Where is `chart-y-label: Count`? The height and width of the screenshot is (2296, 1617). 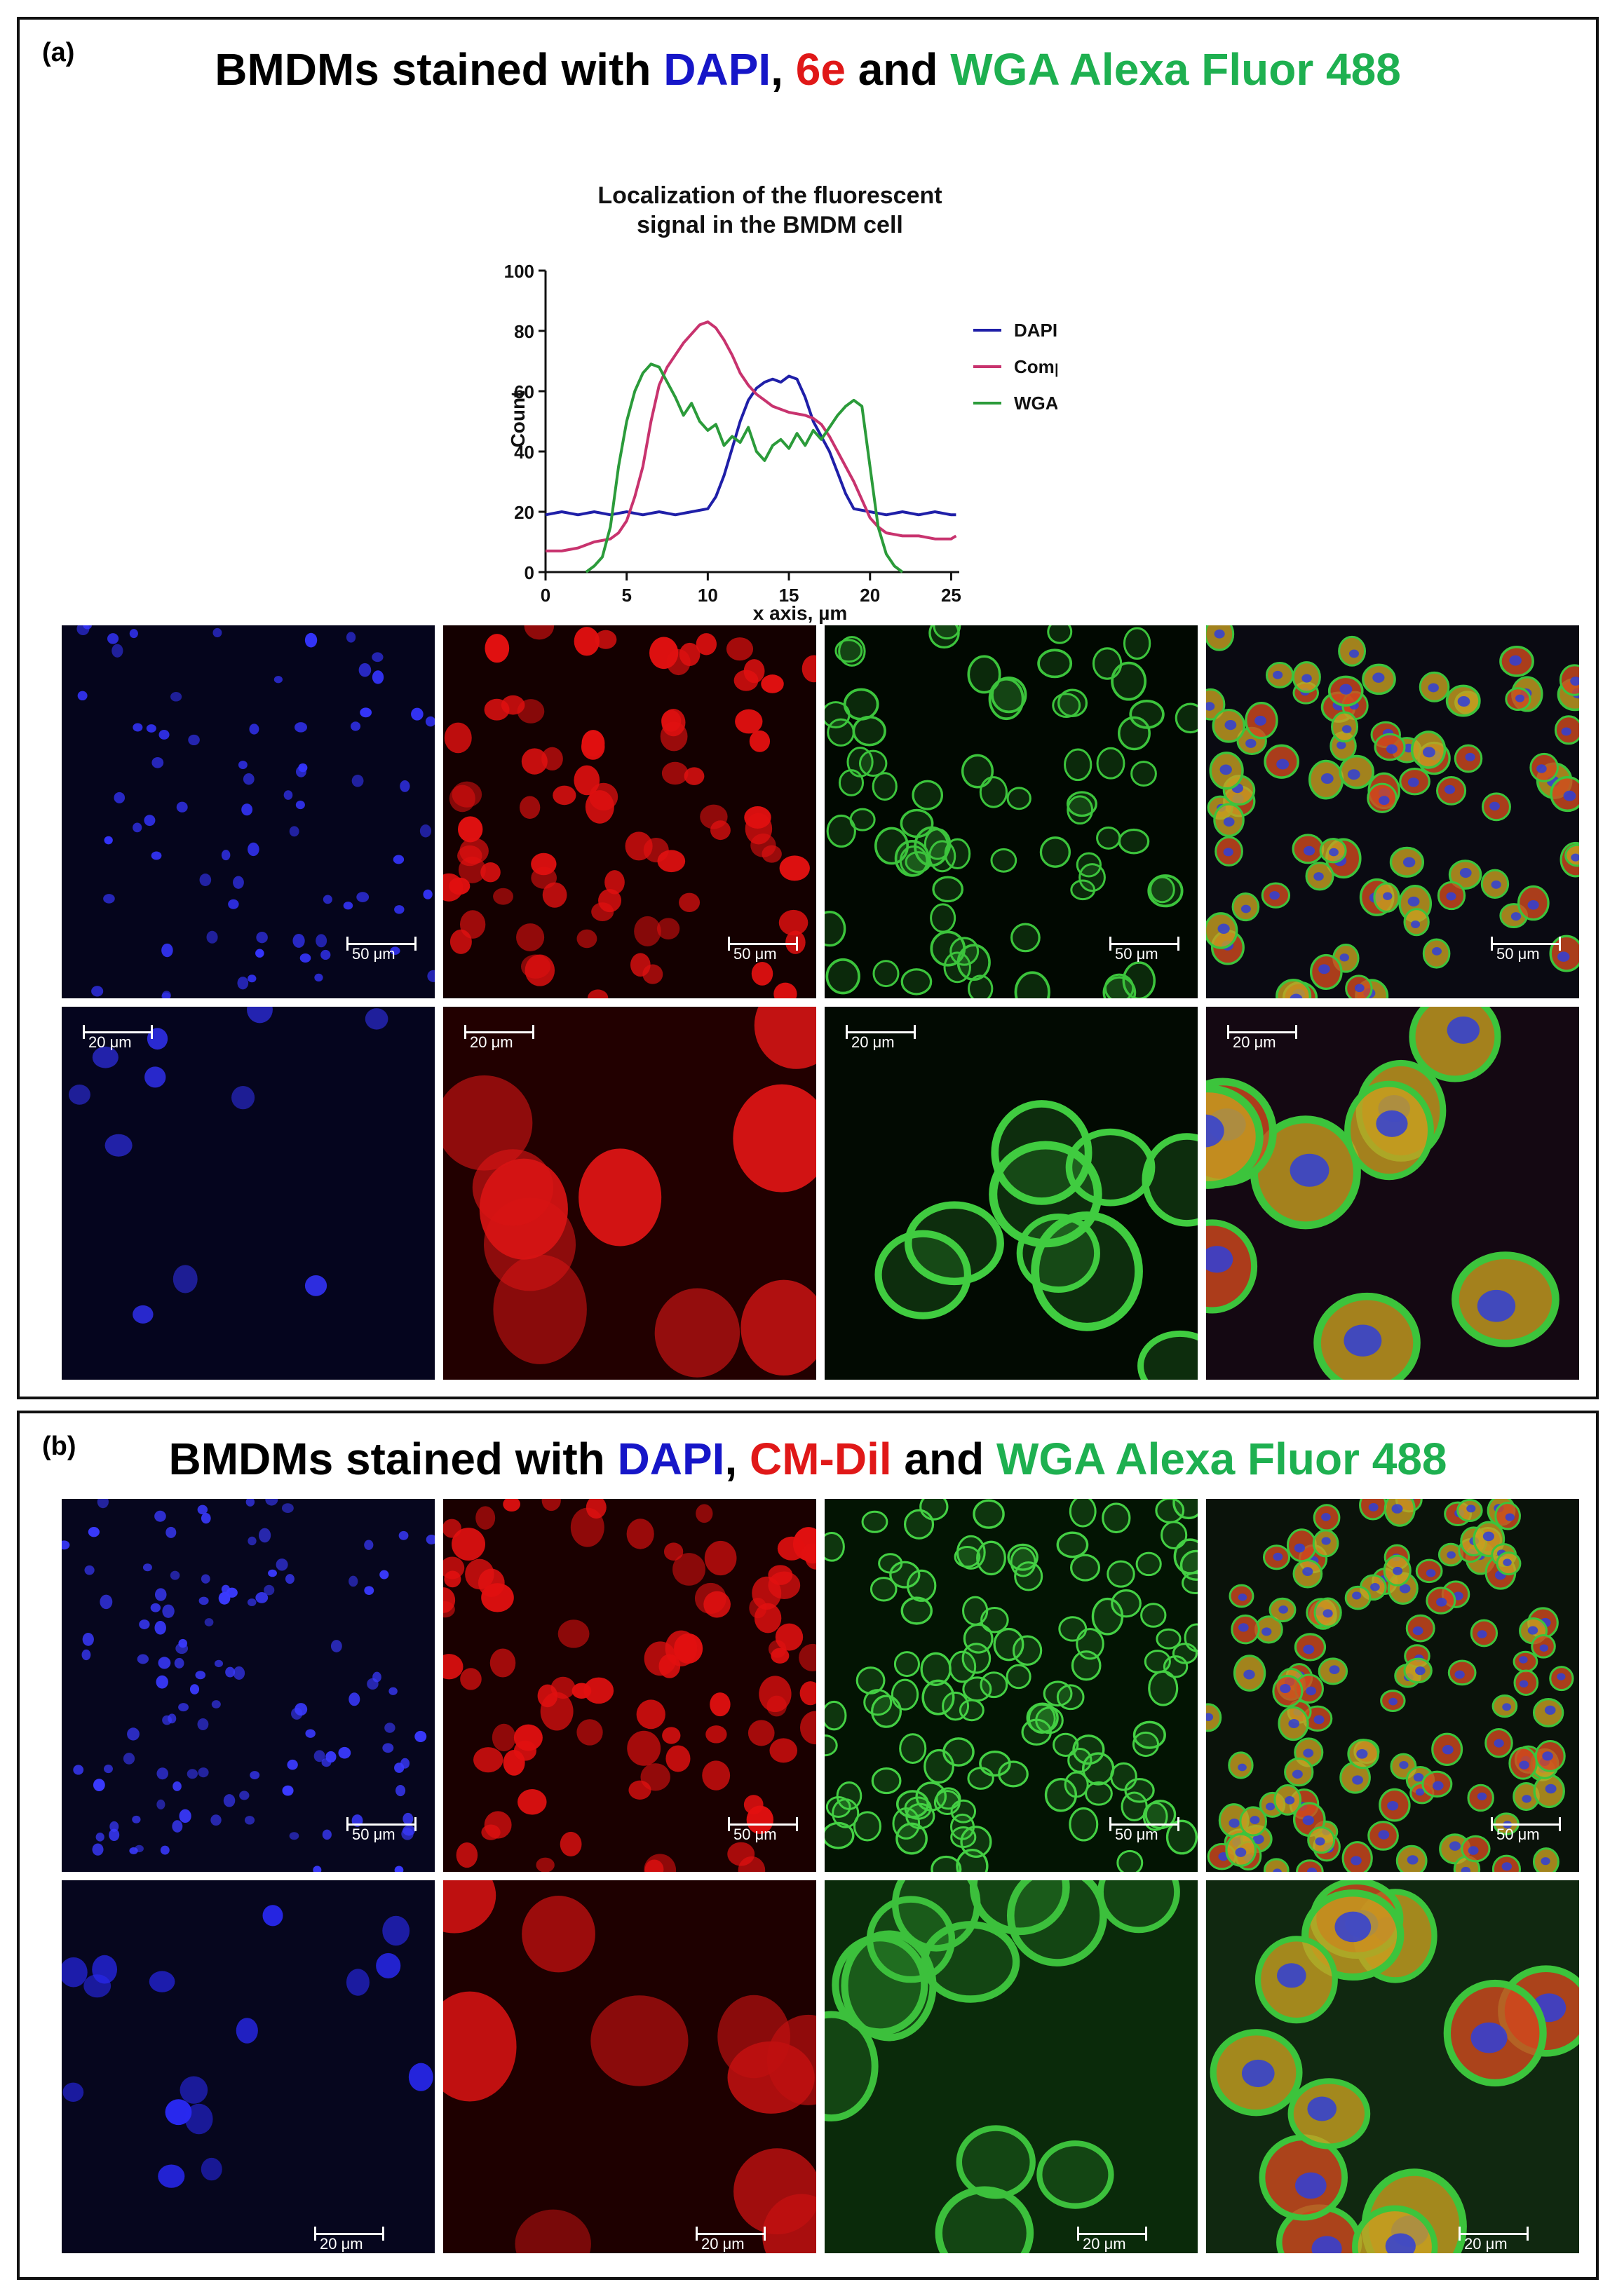
chart-y-label: Count is located at coordinates (518, 419).